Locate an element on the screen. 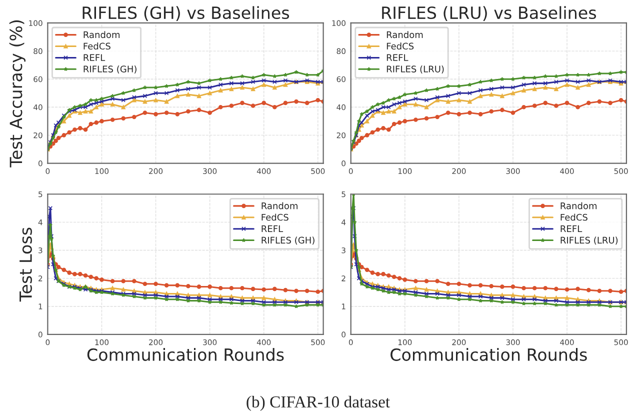 Image resolution: width=636 pixels, height=418 pixels. chart-title: RIFLES (GH) vs Baselines is located at coordinates (186, 14).